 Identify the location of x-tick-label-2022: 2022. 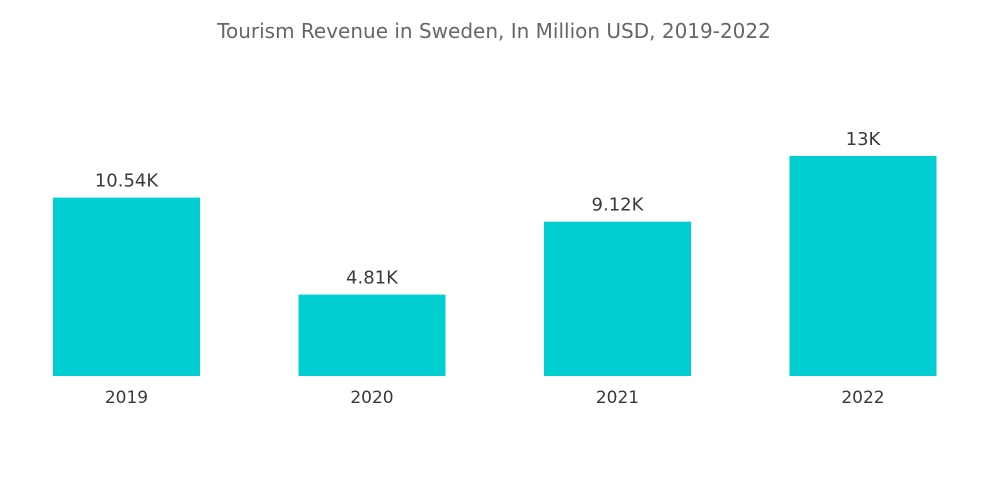
(862, 398).